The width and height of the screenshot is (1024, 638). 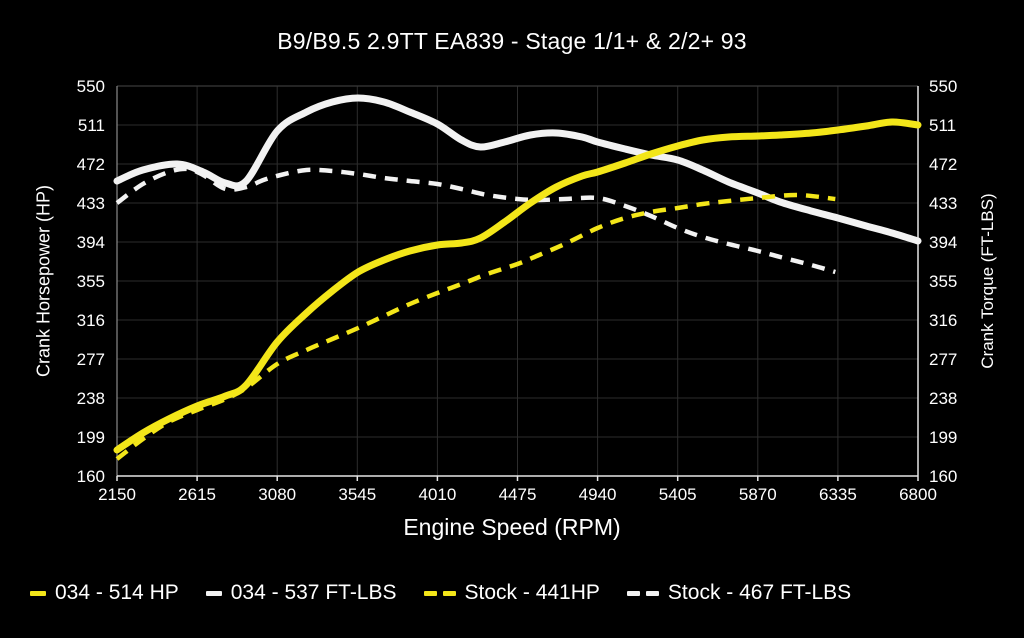 What do you see at coordinates (91, 164) in the screenshot?
I see `left-tick-label: 472` at bounding box center [91, 164].